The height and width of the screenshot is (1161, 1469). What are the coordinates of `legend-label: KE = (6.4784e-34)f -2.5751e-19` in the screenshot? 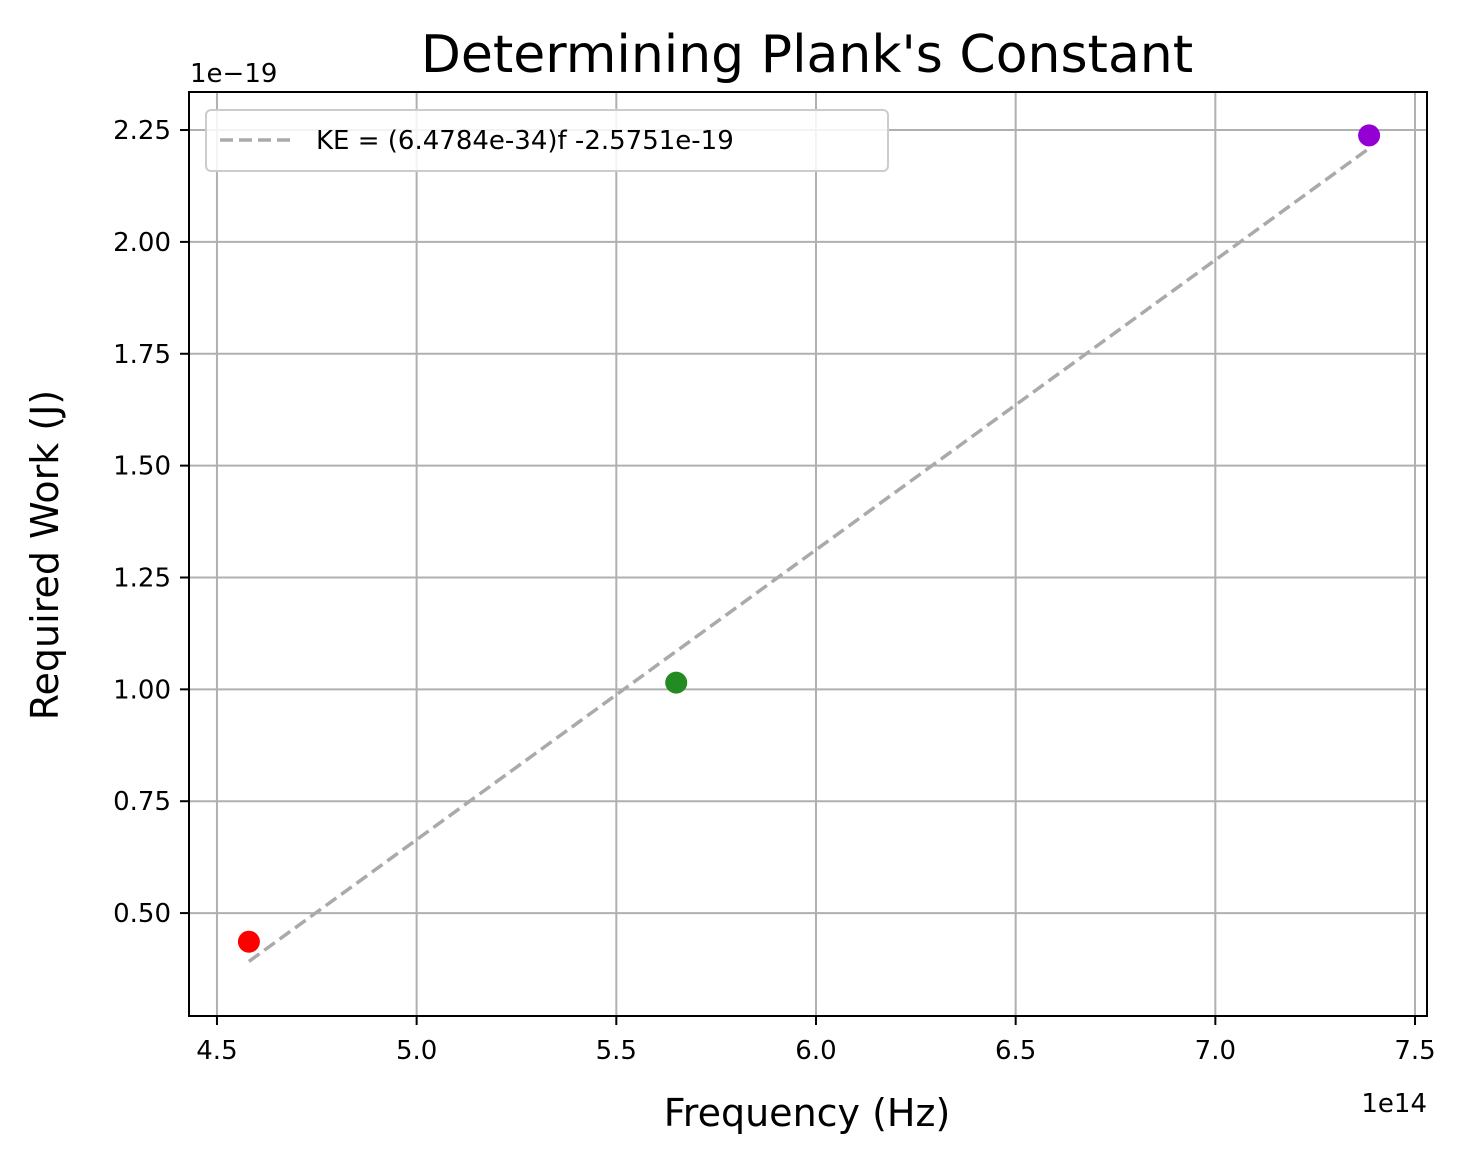 It's located at (525, 141).